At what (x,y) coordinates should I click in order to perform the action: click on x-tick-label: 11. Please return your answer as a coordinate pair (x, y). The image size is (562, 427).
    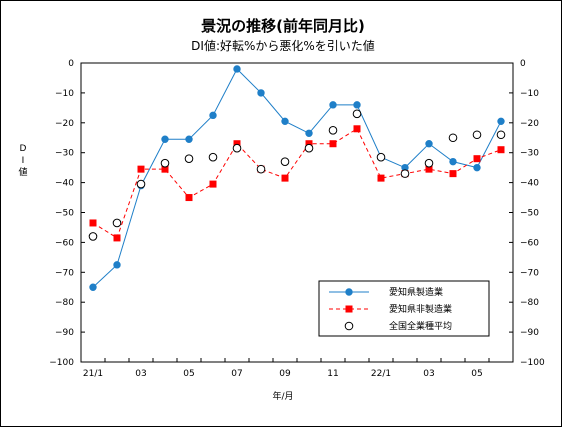
    Looking at the image, I should click on (332, 374).